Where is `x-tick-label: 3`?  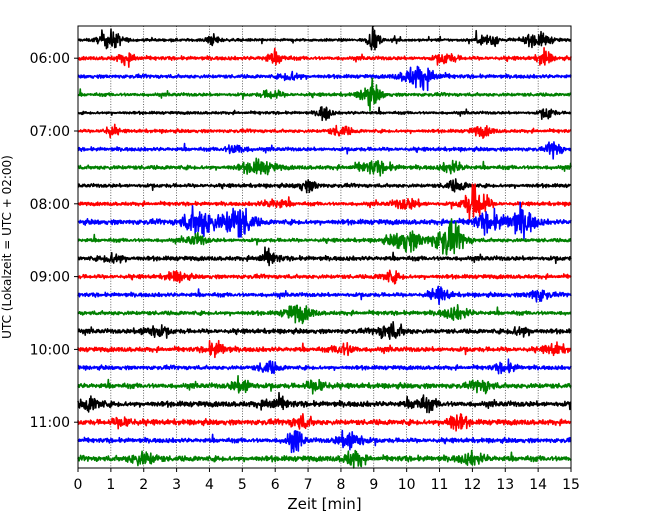
x-tick-label: 3 is located at coordinates (176, 485).